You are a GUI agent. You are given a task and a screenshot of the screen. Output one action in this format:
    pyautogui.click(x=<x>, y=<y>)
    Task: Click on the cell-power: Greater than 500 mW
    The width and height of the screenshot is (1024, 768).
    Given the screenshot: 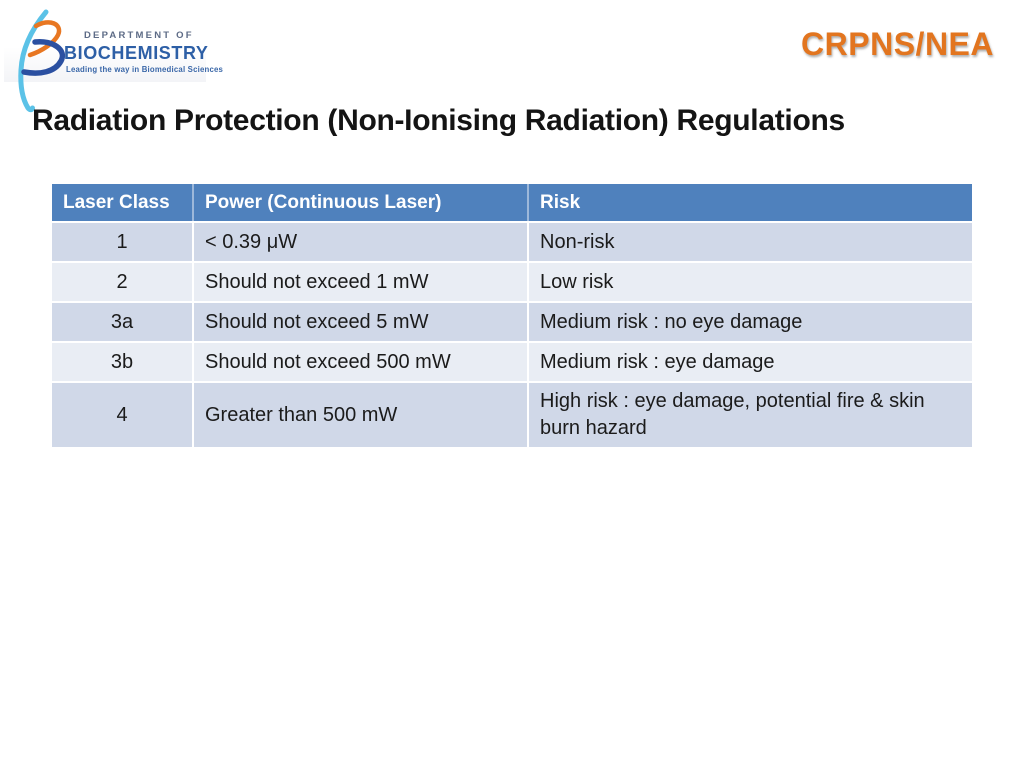 What is the action you would take?
    pyautogui.click(x=359, y=414)
    